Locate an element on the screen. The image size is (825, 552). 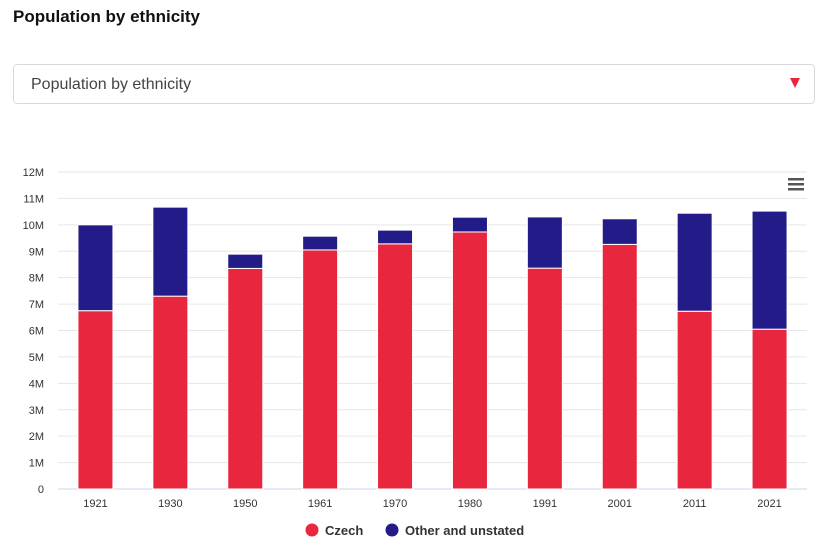
bar-czech-1970 is located at coordinates (395, 366).